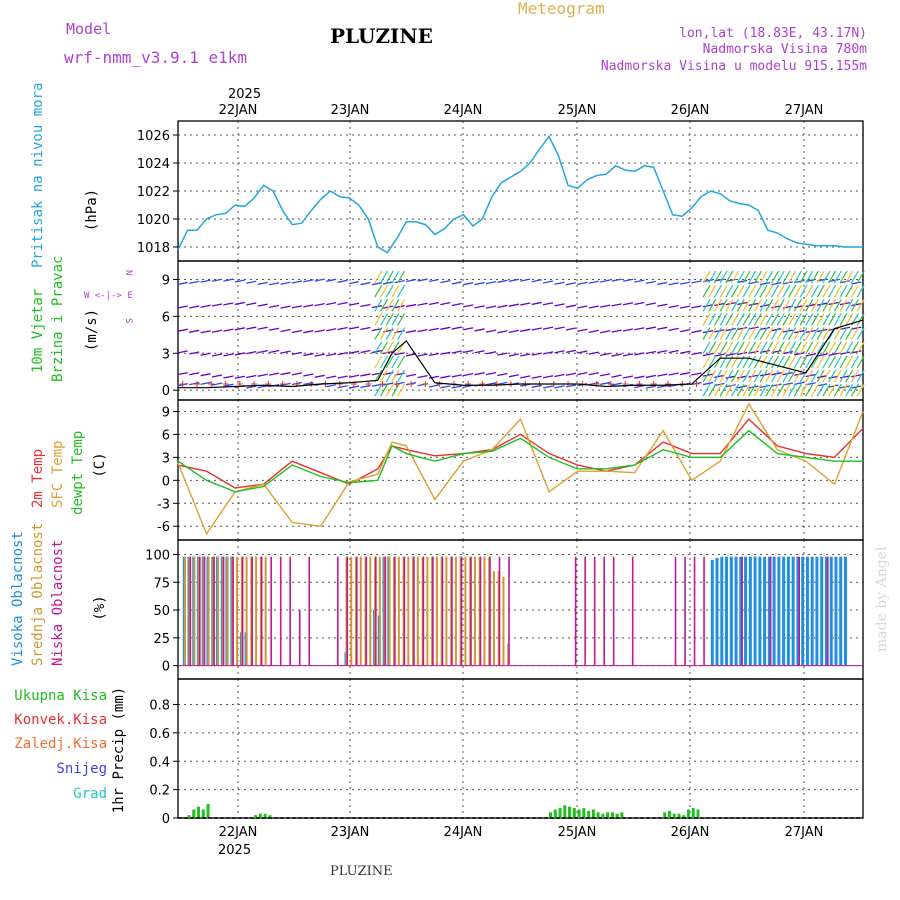 The height and width of the screenshot is (900, 900). Describe the element at coordinates (161, 639) in the screenshot. I see `y-tick-label: 25` at that location.